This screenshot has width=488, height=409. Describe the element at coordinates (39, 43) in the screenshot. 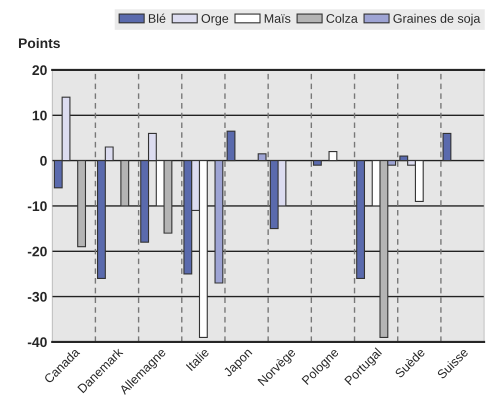

I see `y-axis-title: Points` at that location.